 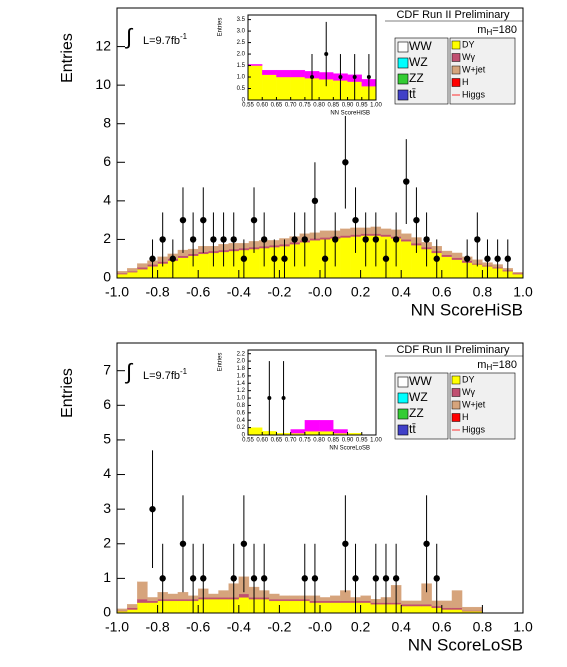 I want to click on y-tick-label: 1.0, so click(x=241, y=399).